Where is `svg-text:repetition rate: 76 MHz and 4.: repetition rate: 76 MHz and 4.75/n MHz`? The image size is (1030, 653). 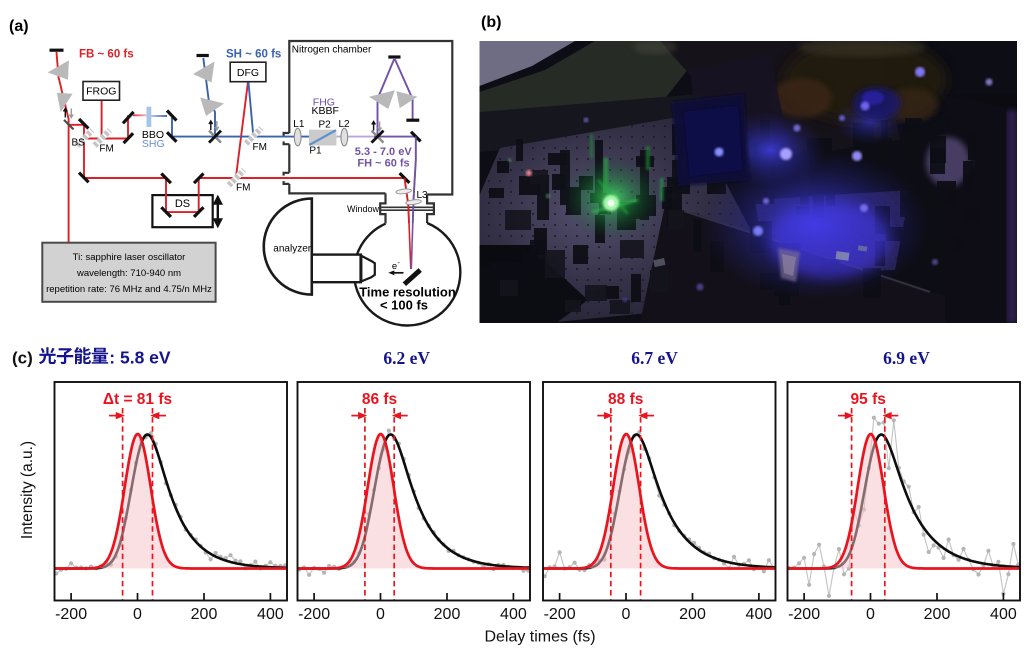
svg-text:repetition rate: 76 MHz and 4.: repetition rate: 76 MHz and 4.75/n MHz is located at coordinates (129, 289).